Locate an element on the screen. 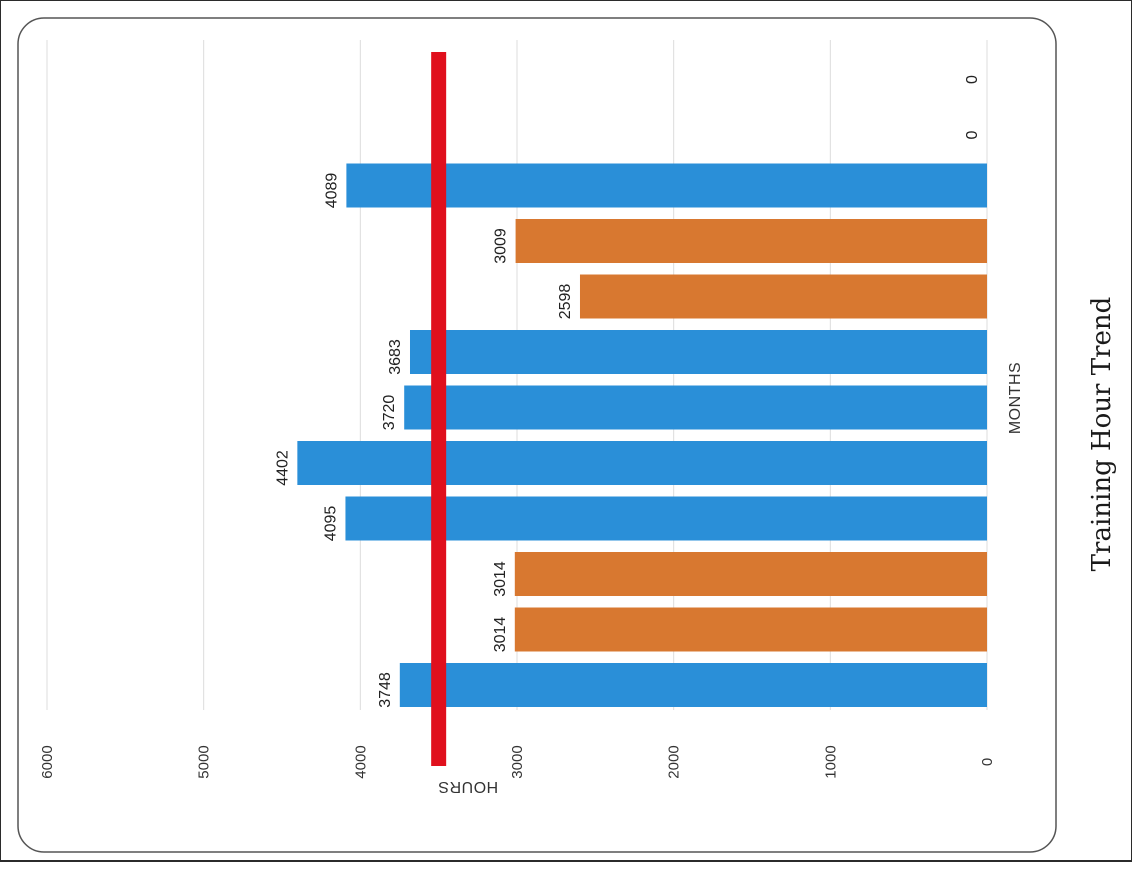 This screenshot has height=872, width=1134. y-tick-label-2000: 2000 is located at coordinates (674, 761).